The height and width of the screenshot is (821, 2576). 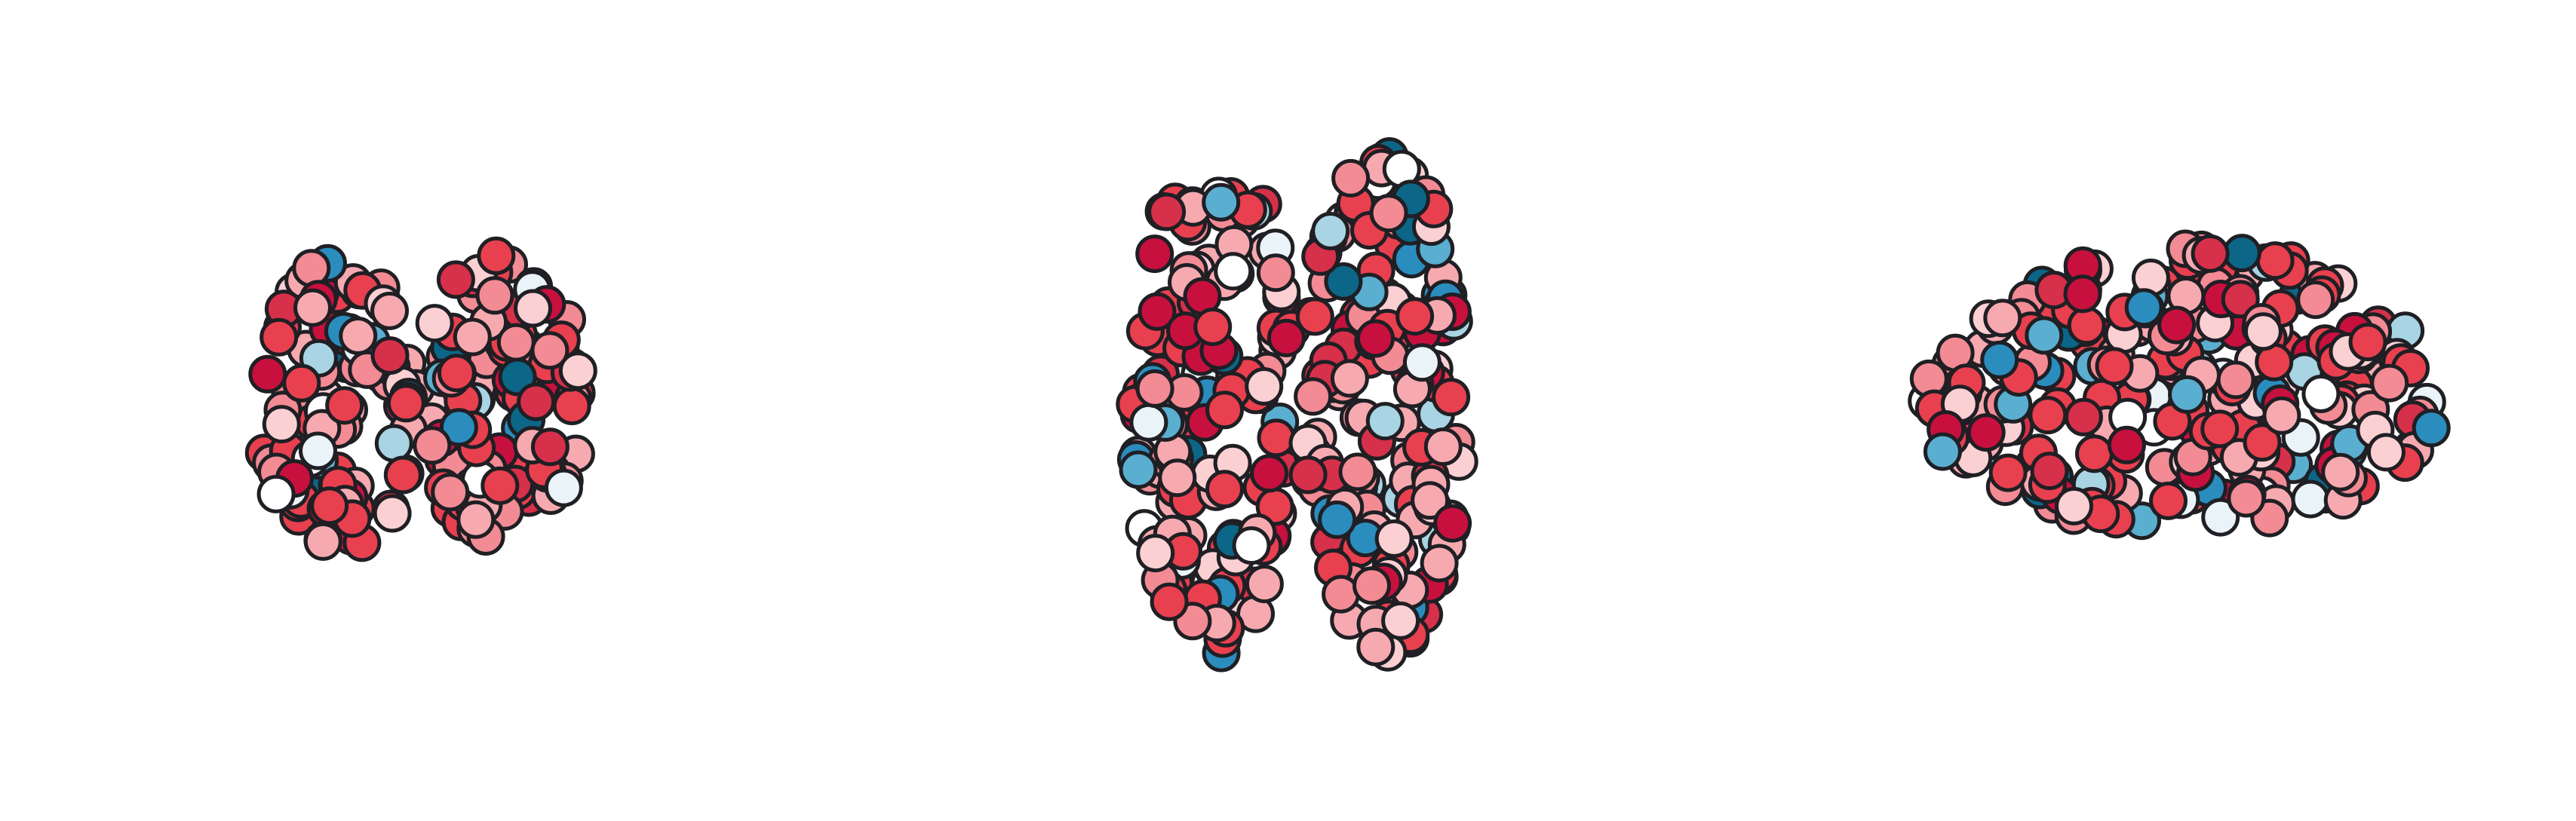 I want to click on axial-view, so click(x=1297, y=404).